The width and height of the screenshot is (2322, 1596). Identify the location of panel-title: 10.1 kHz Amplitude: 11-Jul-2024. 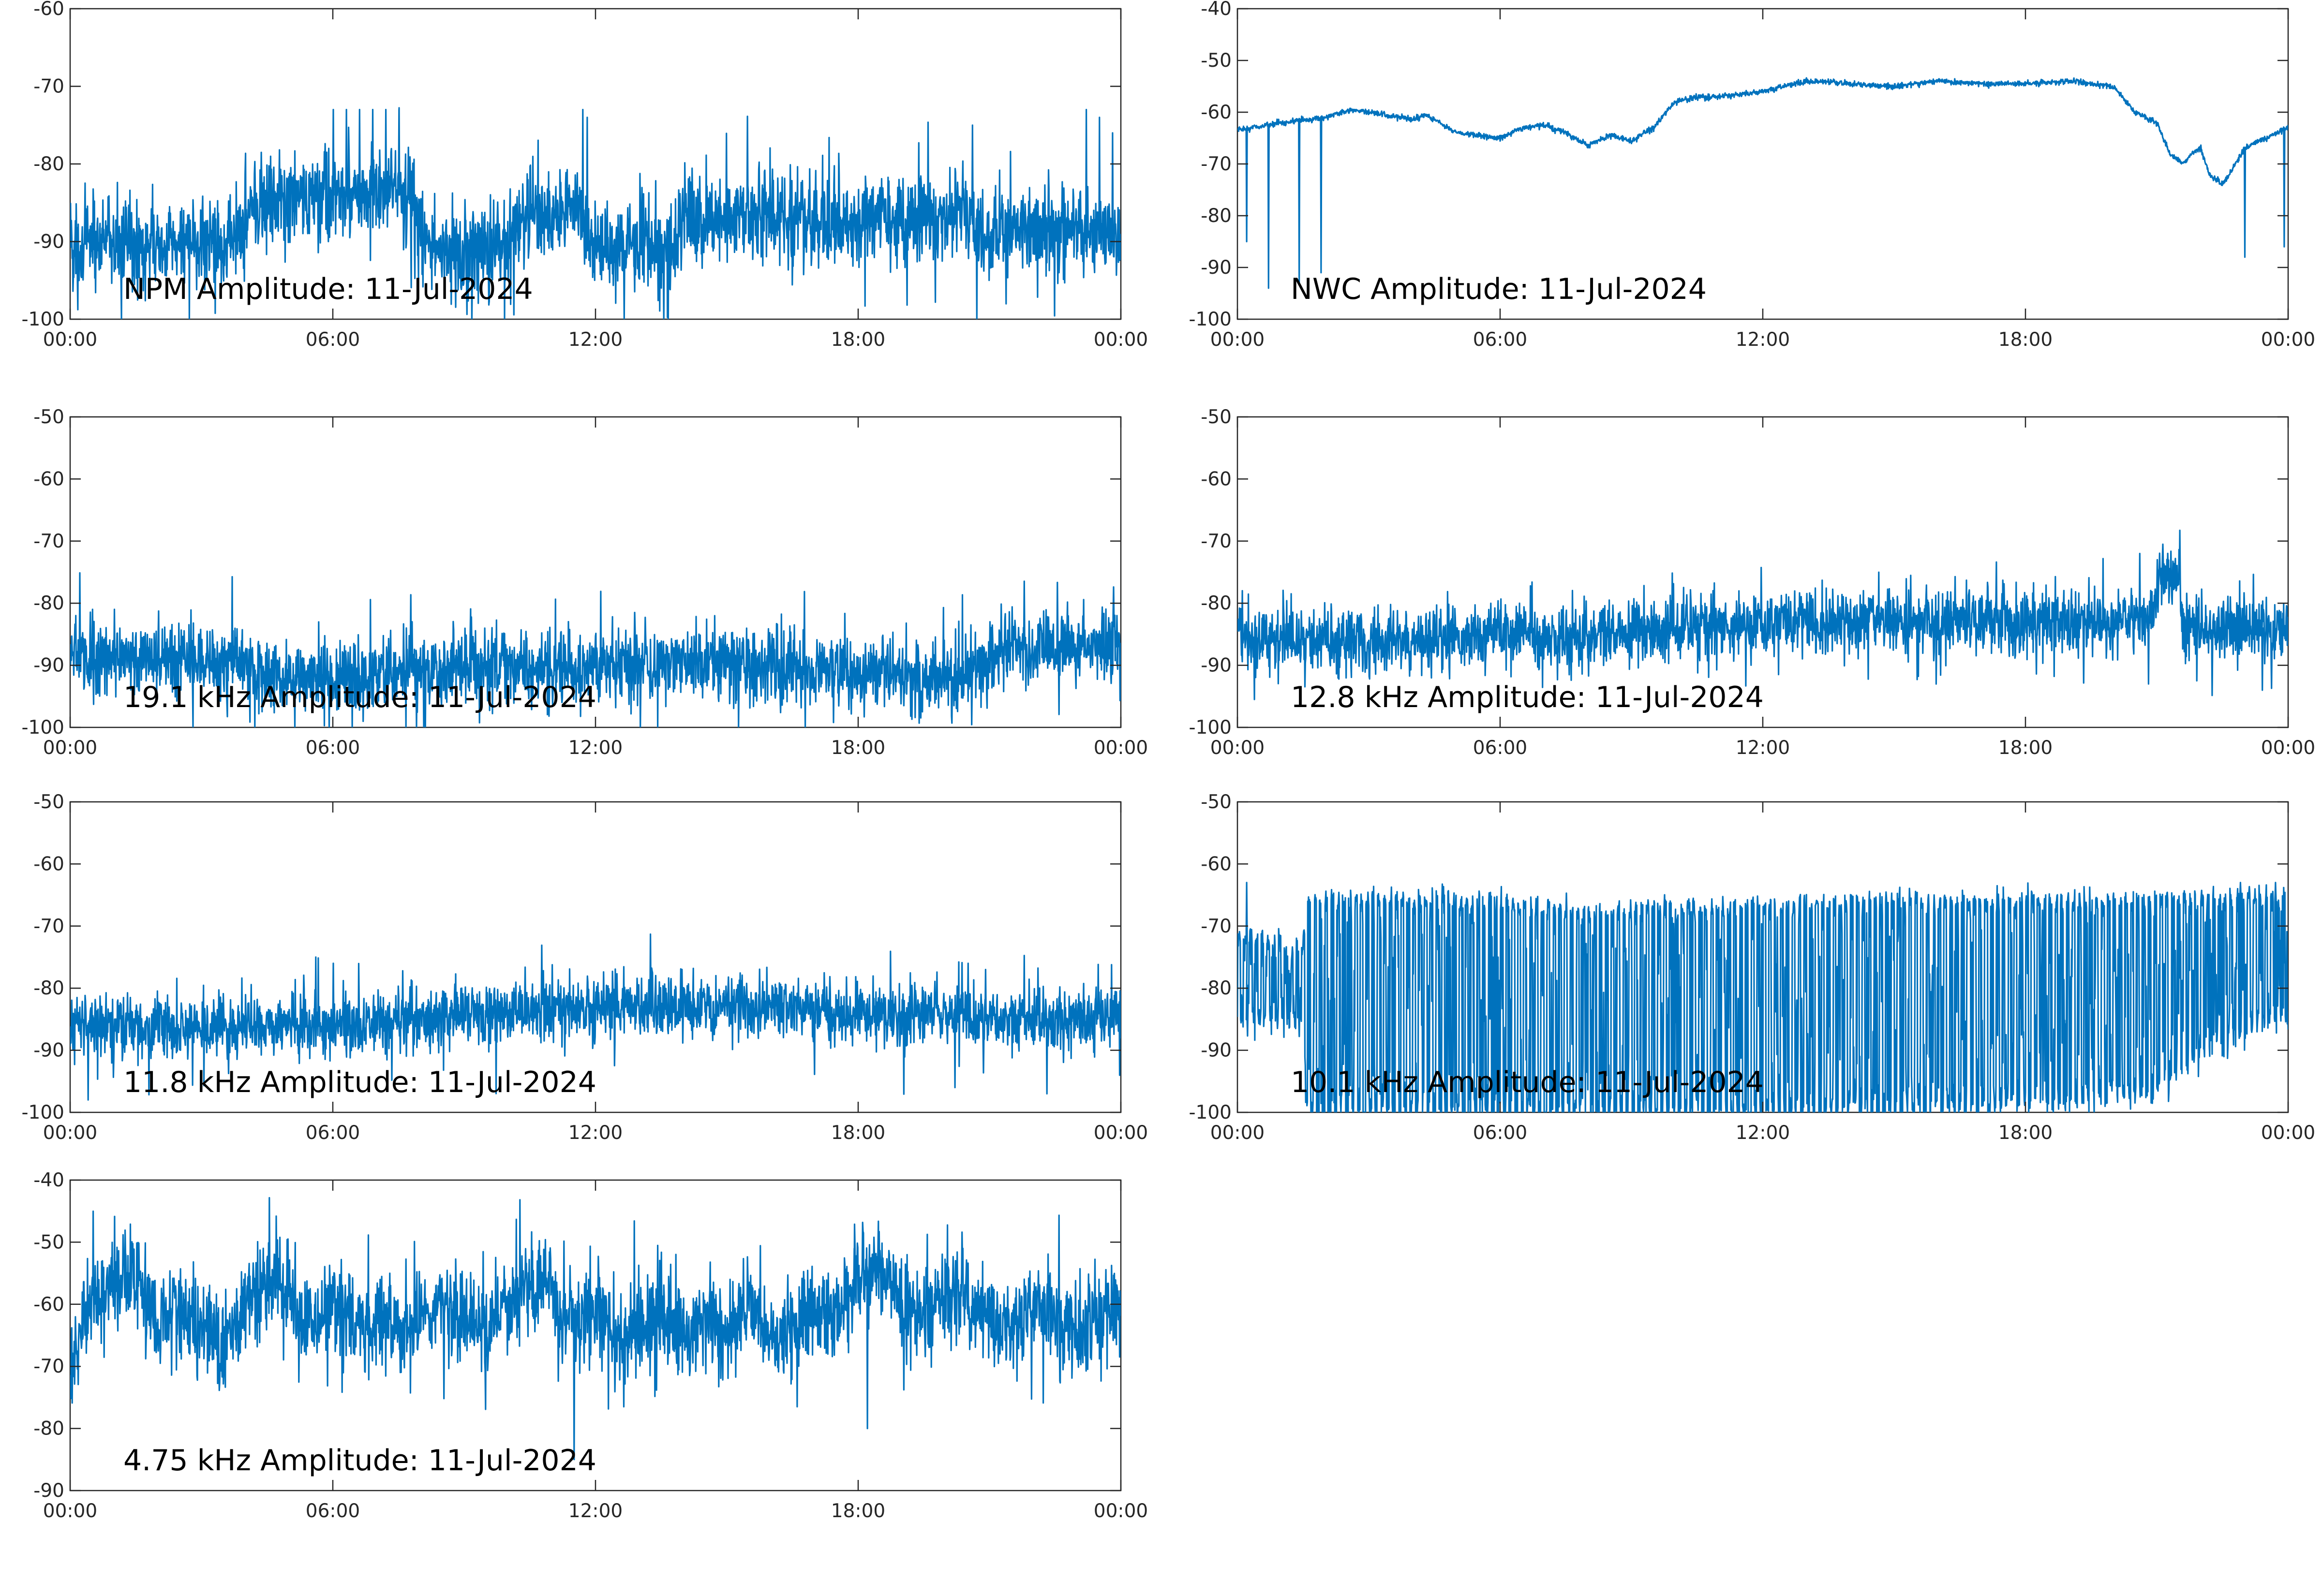
(1527, 1082).